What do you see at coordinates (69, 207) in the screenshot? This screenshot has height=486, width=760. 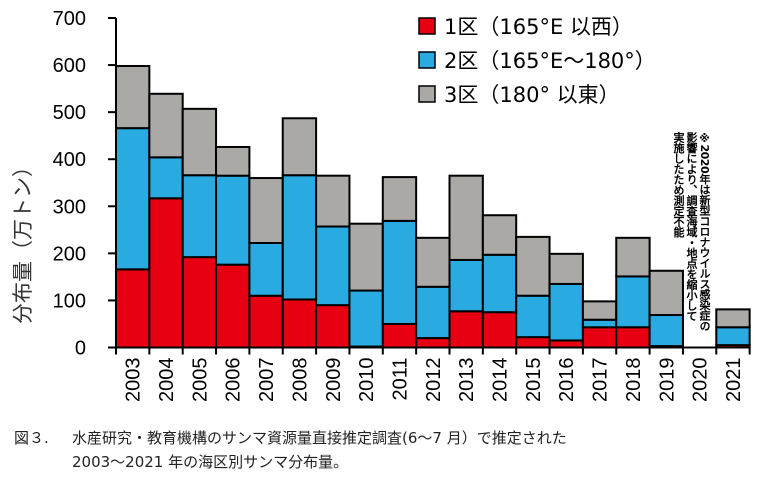 I see `y-tick-label: 300` at bounding box center [69, 207].